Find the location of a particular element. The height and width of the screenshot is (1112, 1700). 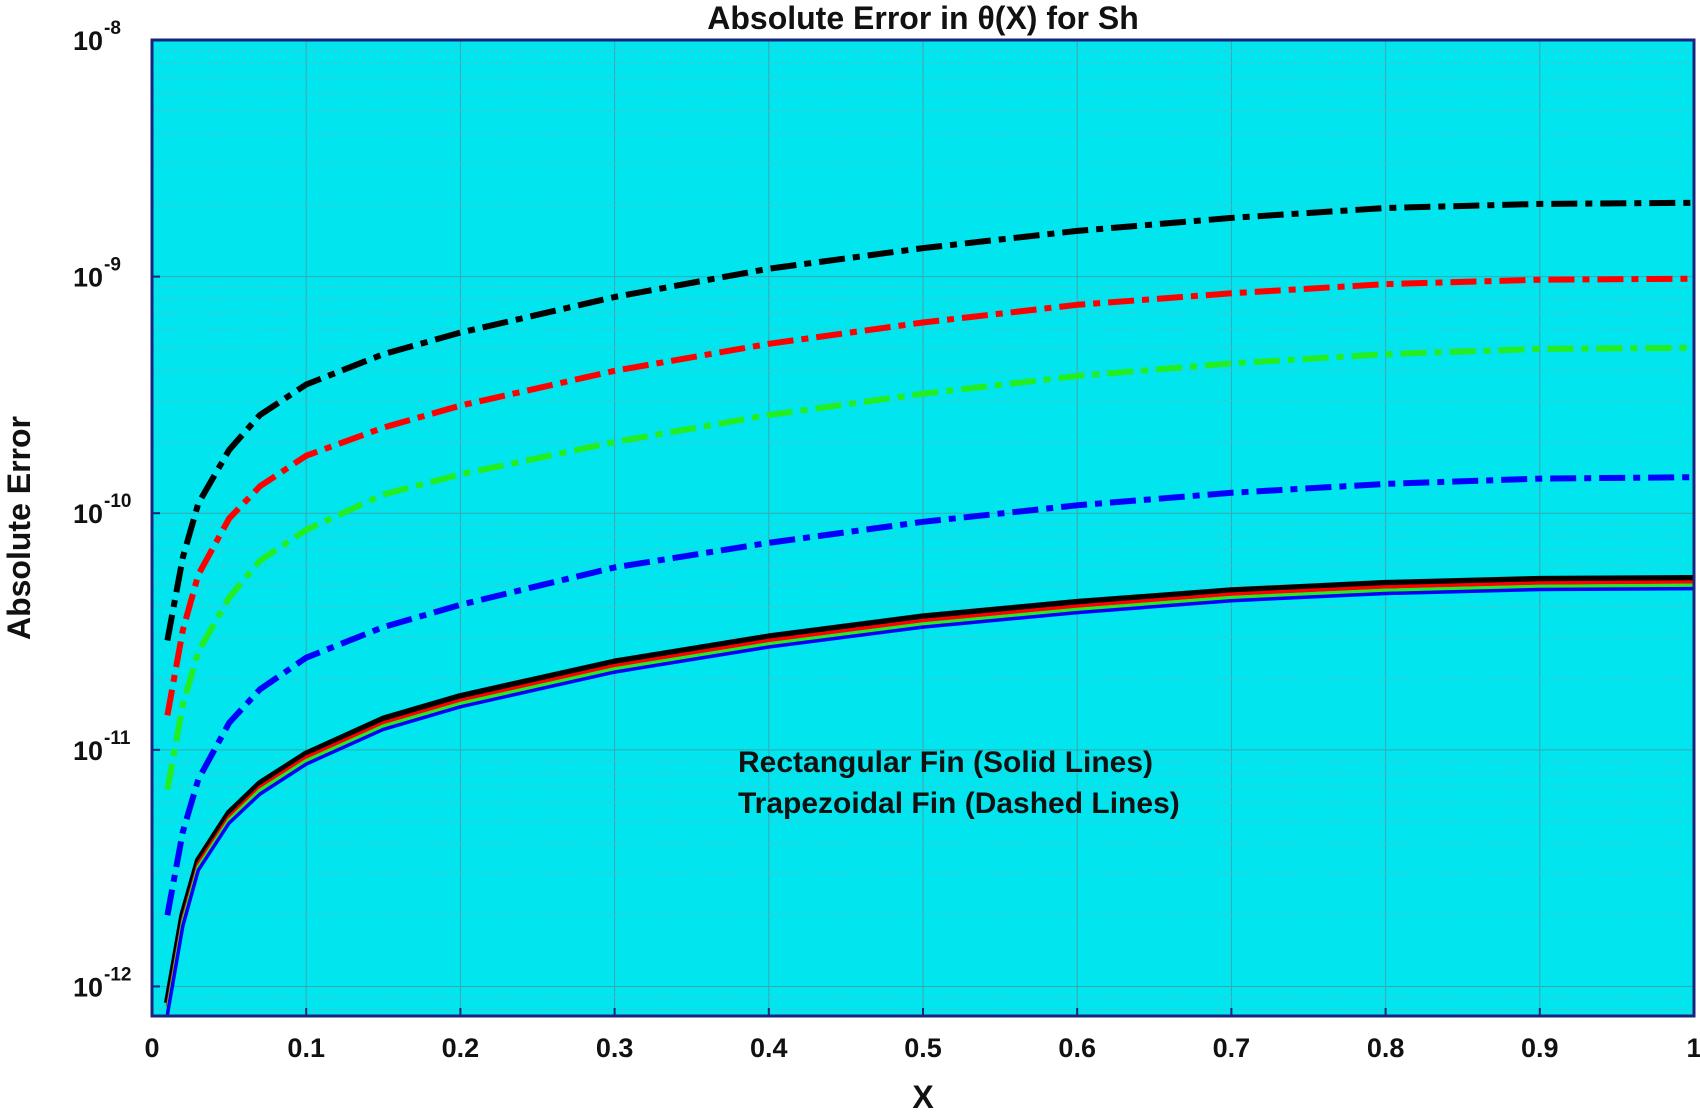

x-tick-label: 0.2 is located at coordinates (461, 1048).